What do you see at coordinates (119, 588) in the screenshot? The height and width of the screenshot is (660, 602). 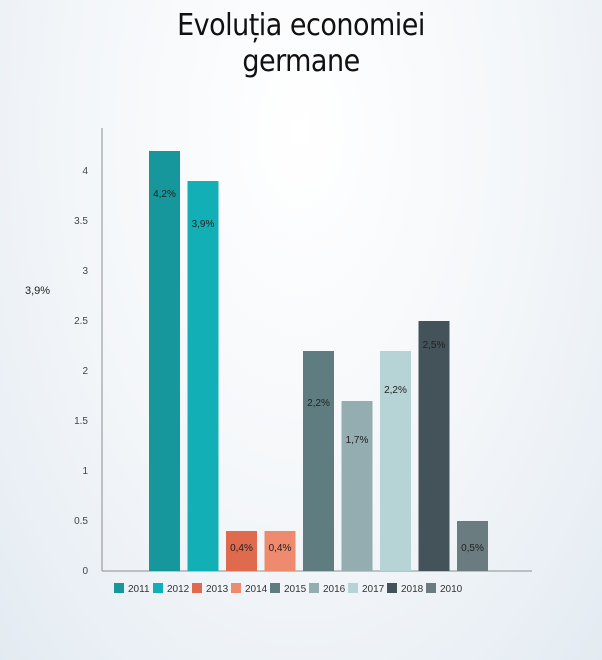 I see `legend-swatch-2011` at bounding box center [119, 588].